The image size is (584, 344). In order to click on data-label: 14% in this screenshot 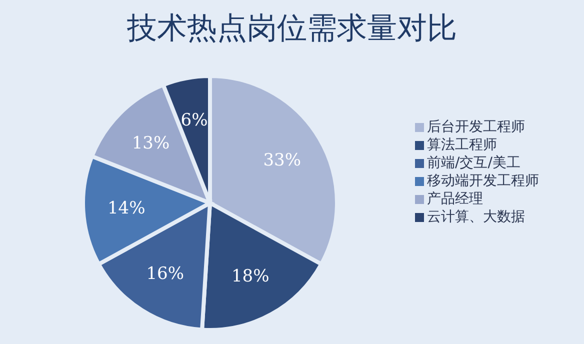, I will do `click(126, 208)`.